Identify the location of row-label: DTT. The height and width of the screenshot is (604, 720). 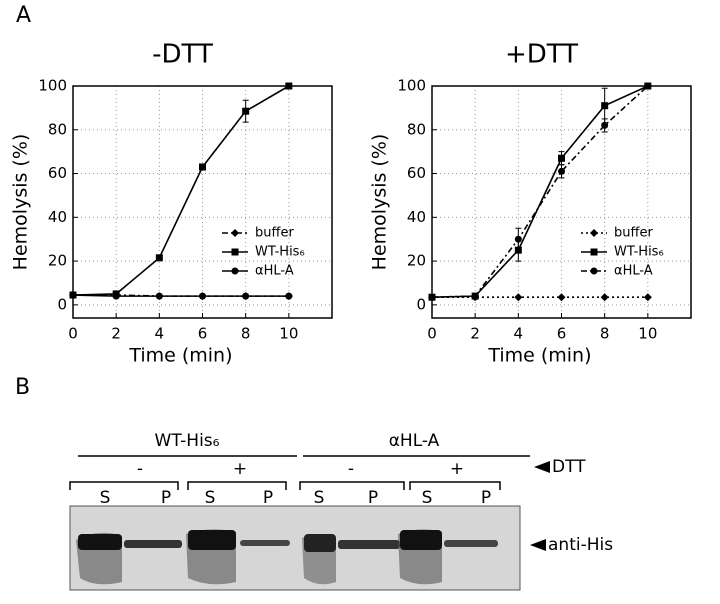
(569, 467).